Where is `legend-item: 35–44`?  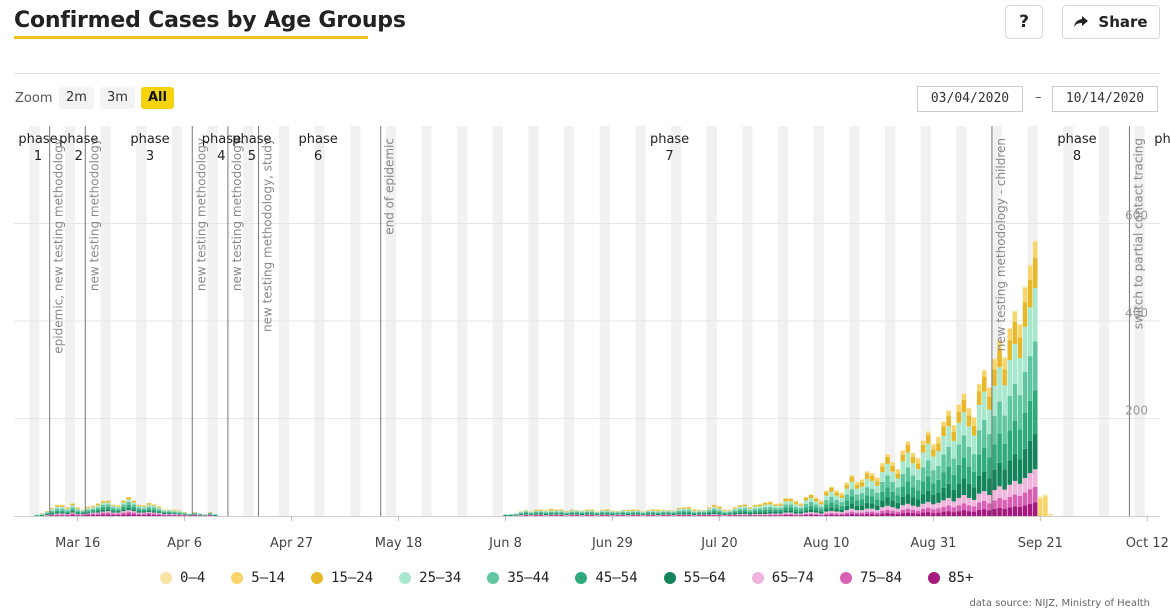 legend-item: 35–44 is located at coordinates (518, 578).